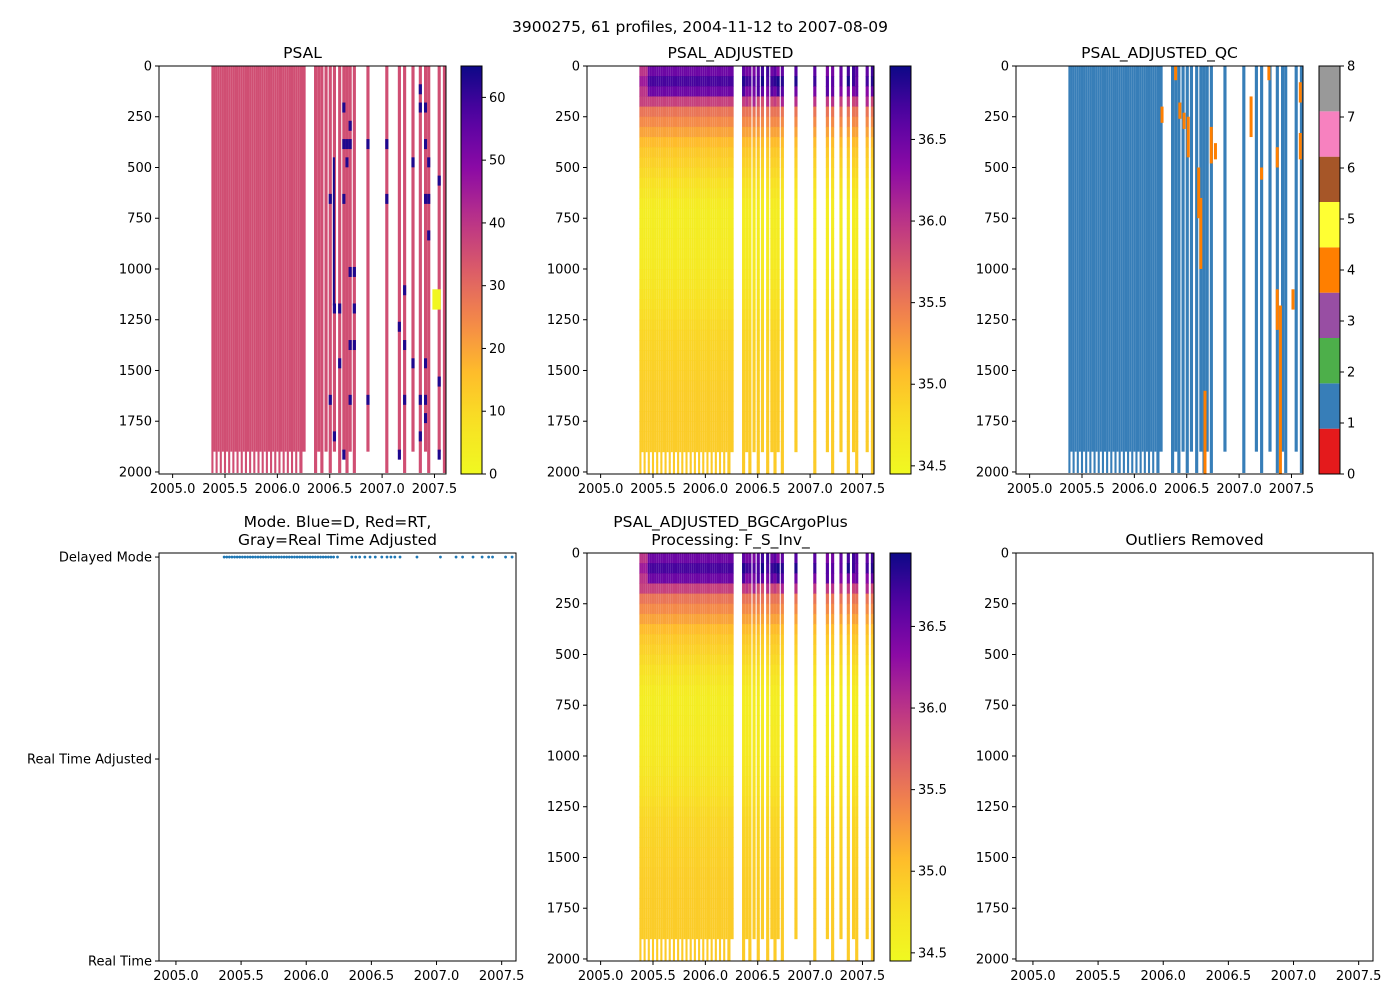  What do you see at coordinates (334, 308) in the screenshot?
I see `psal-outlier-cell` at bounding box center [334, 308].